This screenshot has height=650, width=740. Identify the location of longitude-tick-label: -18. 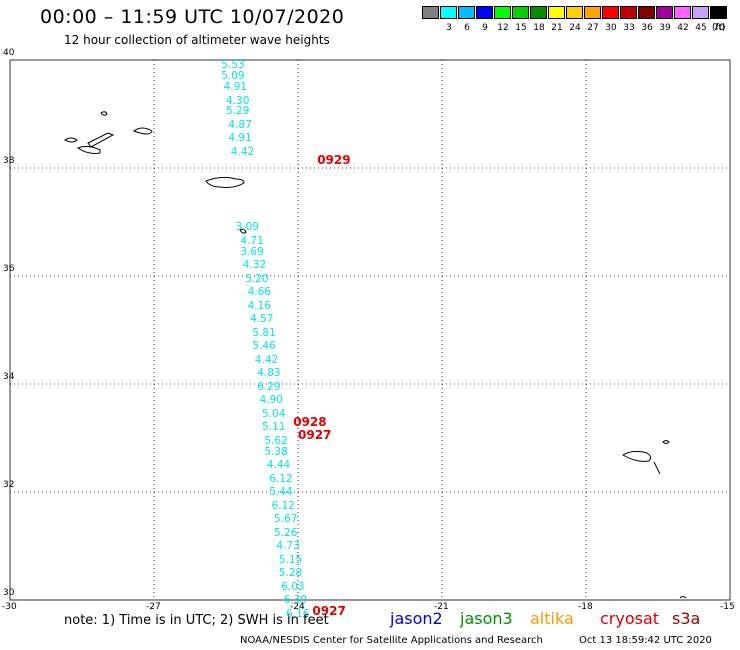
(585, 607).